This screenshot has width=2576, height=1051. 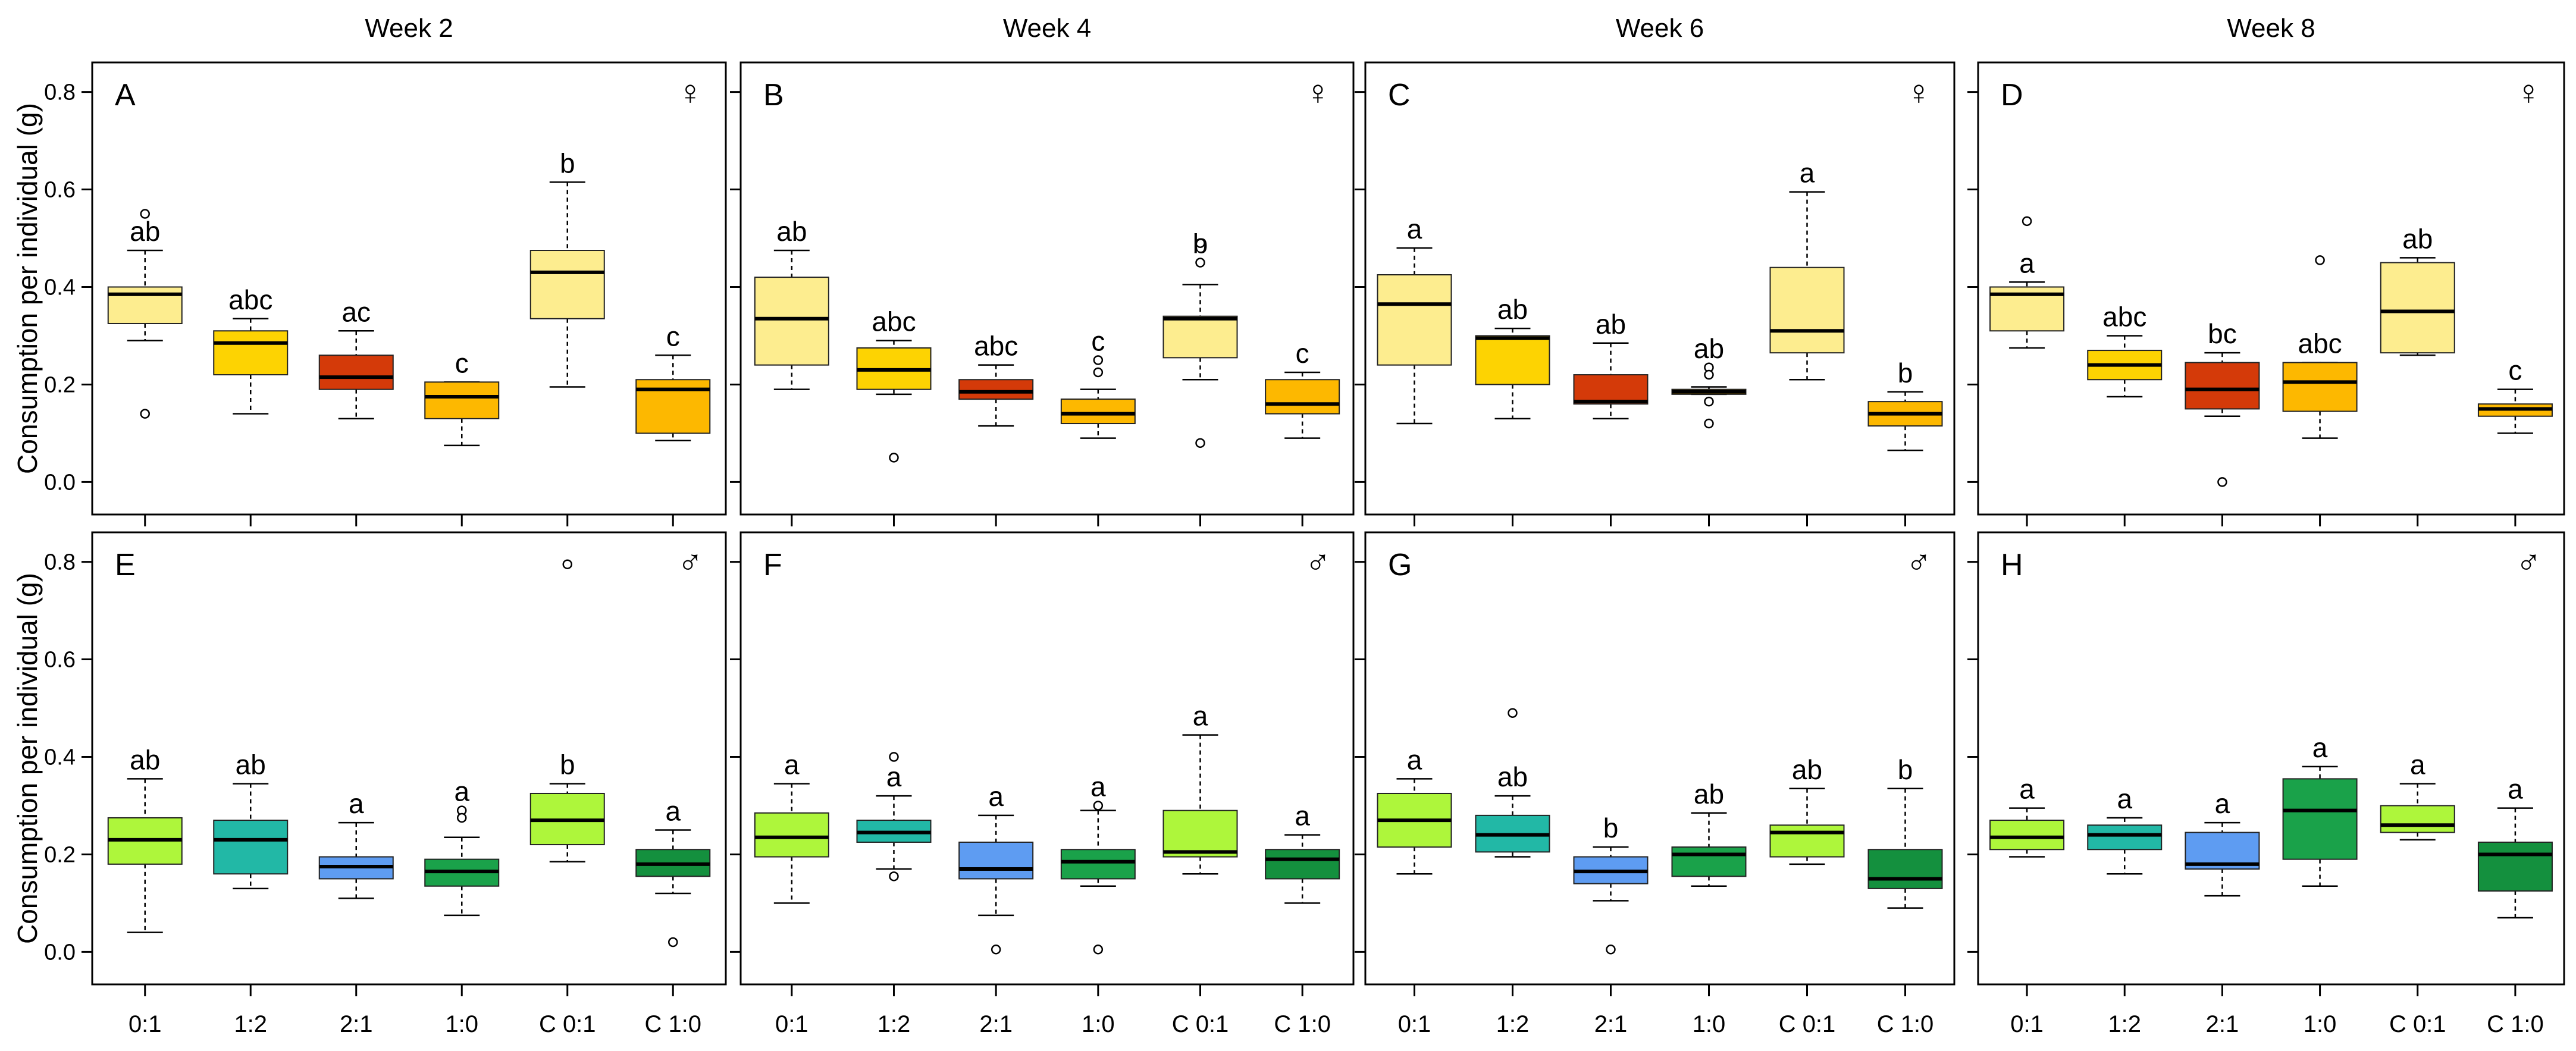 What do you see at coordinates (126, 565) in the screenshot?
I see `panel-letter: E` at bounding box center [126, 565].